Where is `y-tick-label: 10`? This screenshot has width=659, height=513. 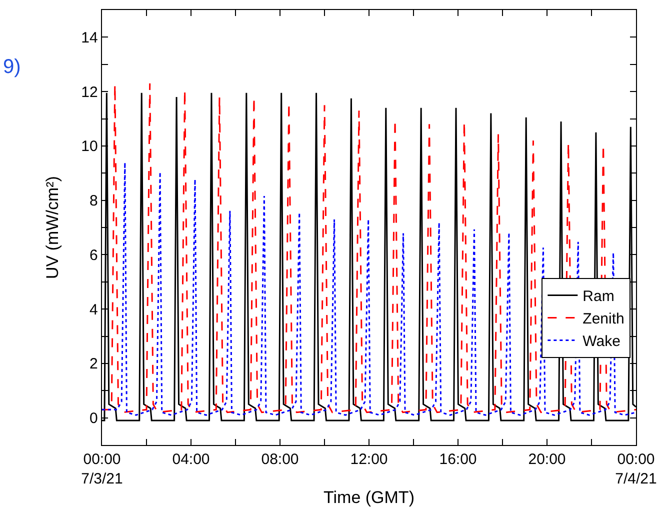
y-tick-label: 10 is located at coordinates (89, 147).